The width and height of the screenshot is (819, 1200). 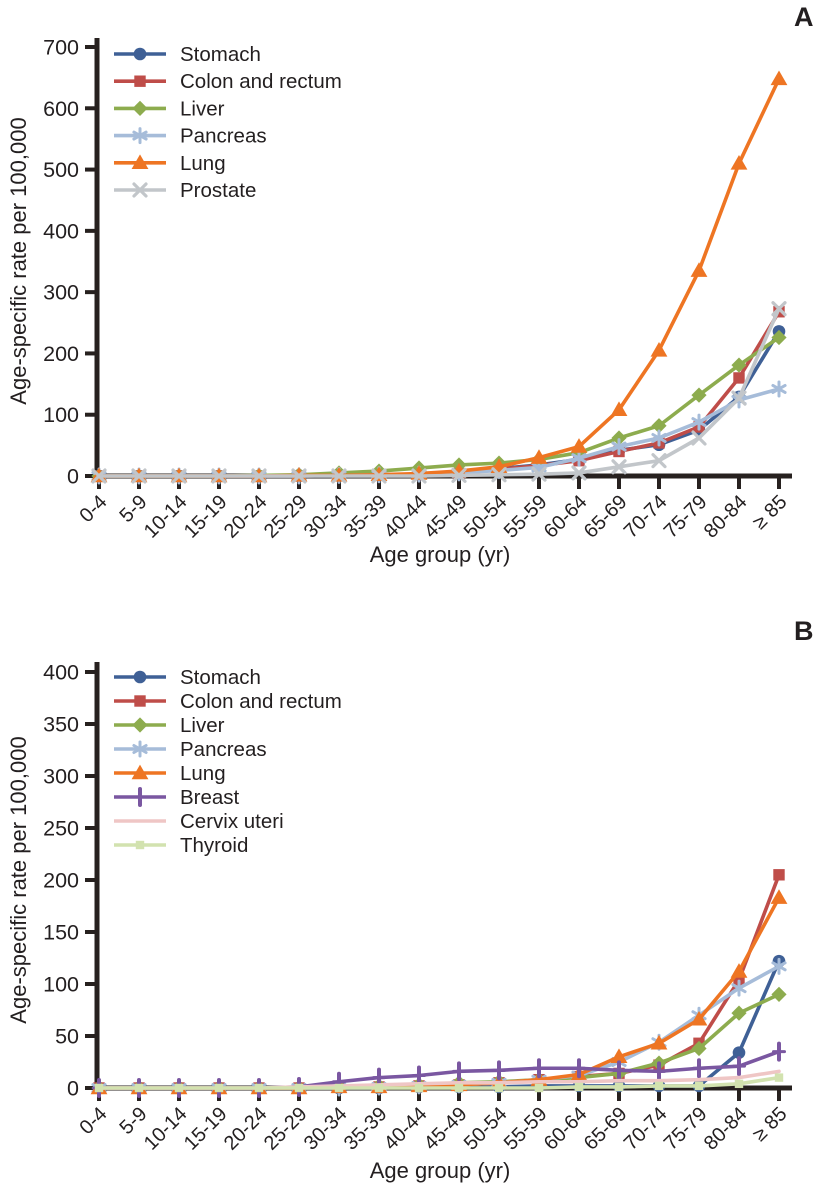 What do you see at coordinates (739, 1052) in the screenshot?
I see `marker-circle-icon` at bounding box center [739, 1052].